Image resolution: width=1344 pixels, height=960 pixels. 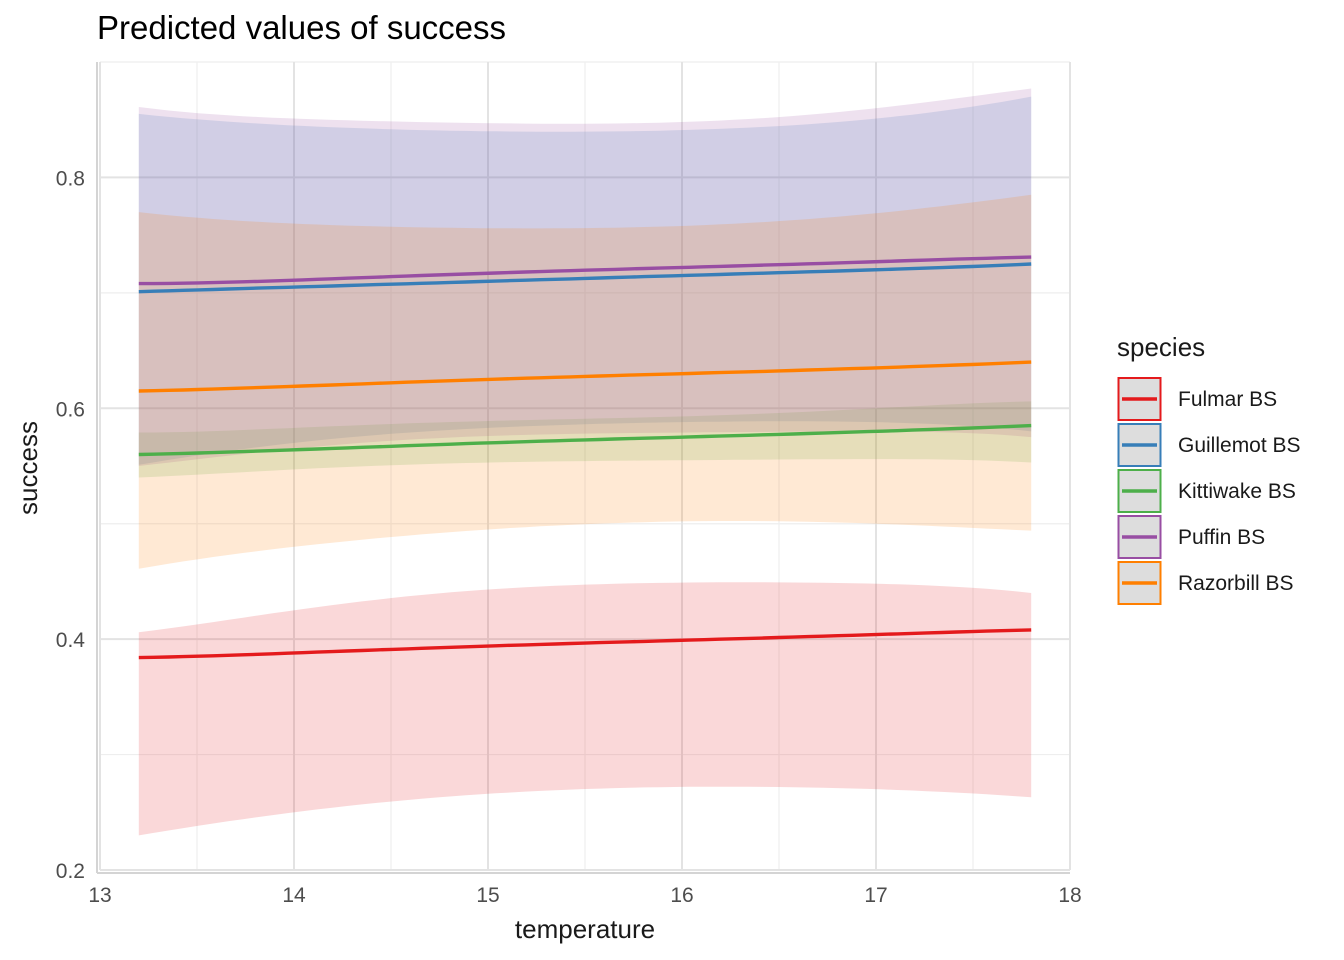 What do you see at coordinates (28, 468) in the screenshot?
I see `y-axis-title: success` at bounding box center [28, 468].